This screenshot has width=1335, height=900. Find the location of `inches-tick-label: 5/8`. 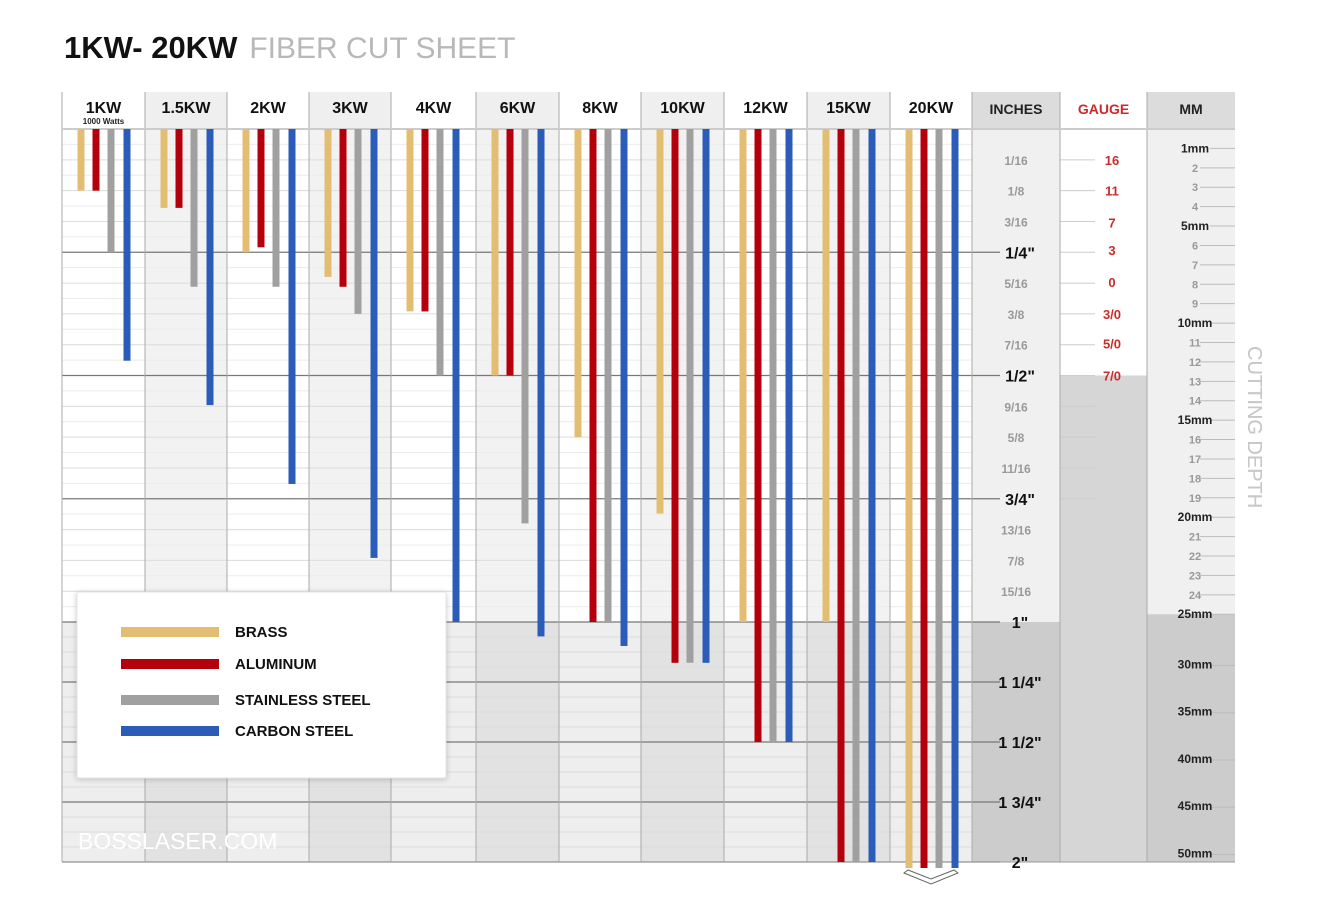

inches-tick-label: 5/8 is located at coordinates (1016, 438).